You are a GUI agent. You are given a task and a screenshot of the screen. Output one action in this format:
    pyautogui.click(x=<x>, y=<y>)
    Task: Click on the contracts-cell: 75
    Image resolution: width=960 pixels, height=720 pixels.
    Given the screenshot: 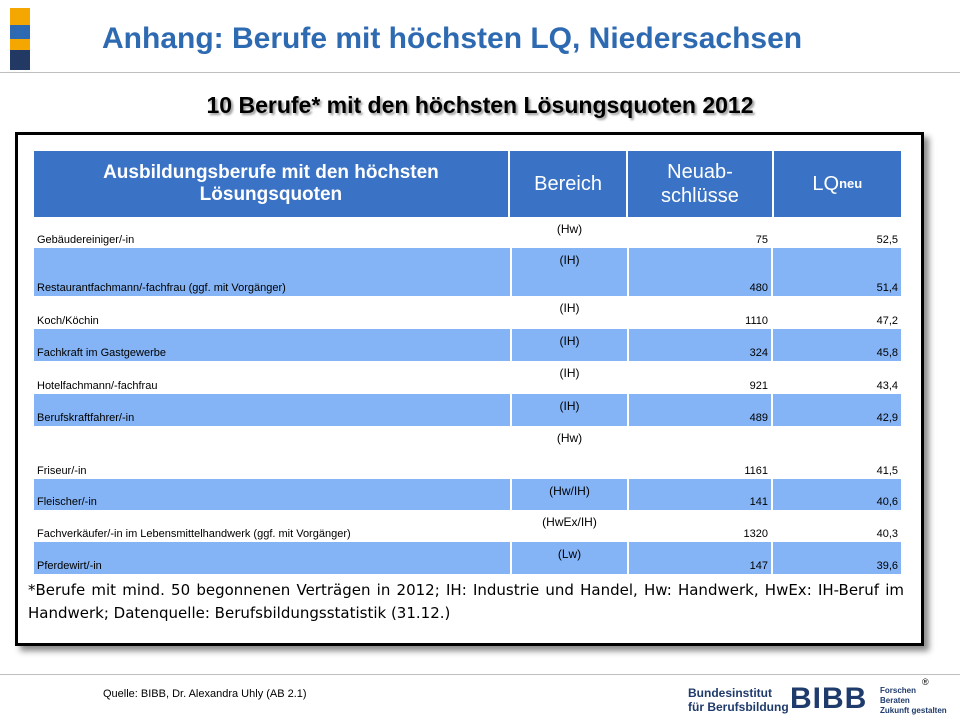 What is the action you would take?
    pyautogui.click(x=701, y=232)
    